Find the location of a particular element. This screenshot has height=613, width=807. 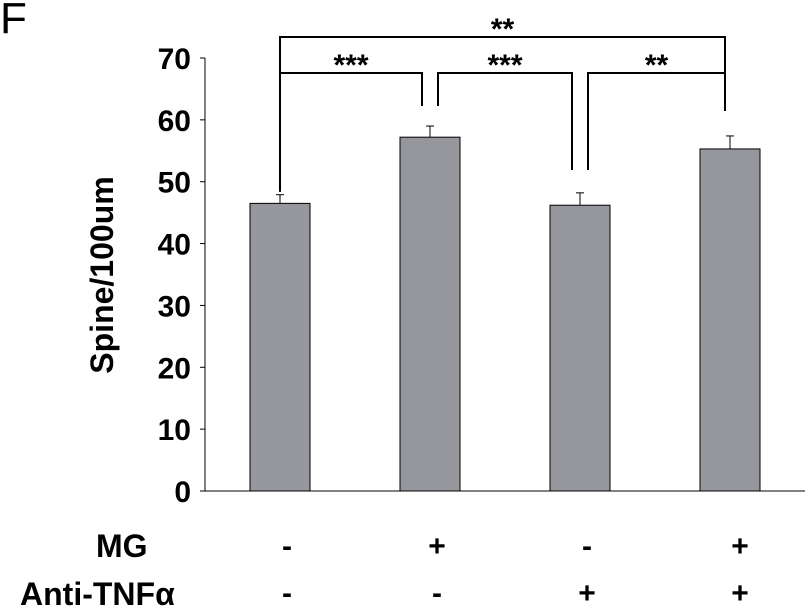

panel-letter: F is located at coordinates (13, 21).